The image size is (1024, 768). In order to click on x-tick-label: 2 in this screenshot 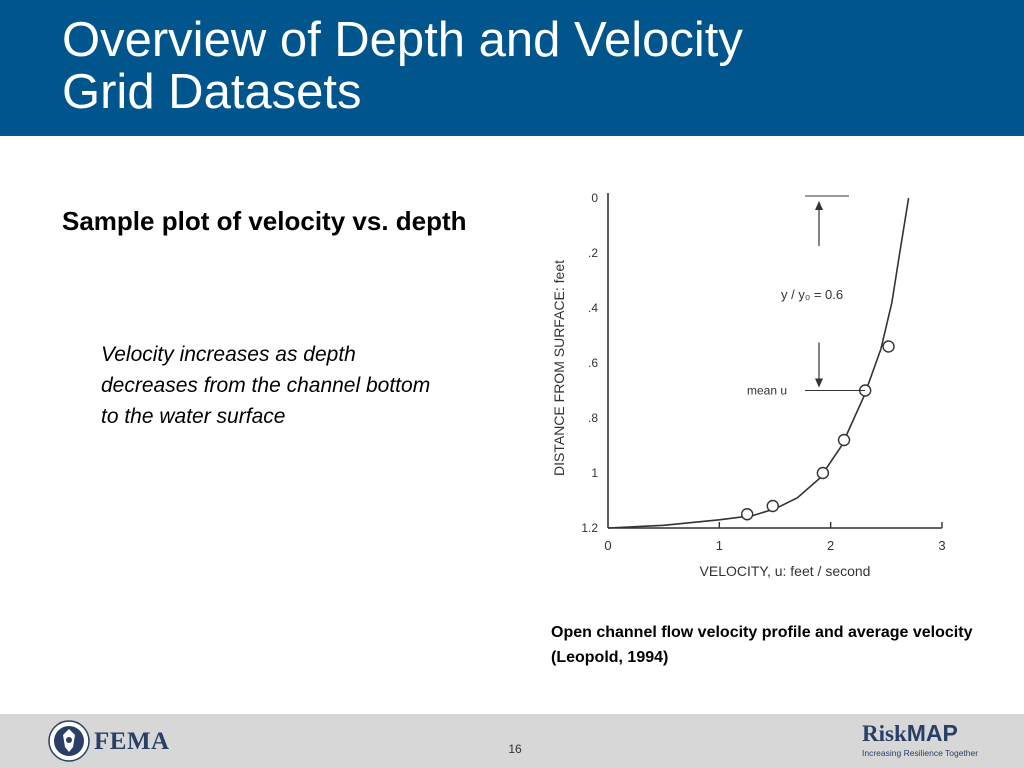, I will do `click(830, 545)`.